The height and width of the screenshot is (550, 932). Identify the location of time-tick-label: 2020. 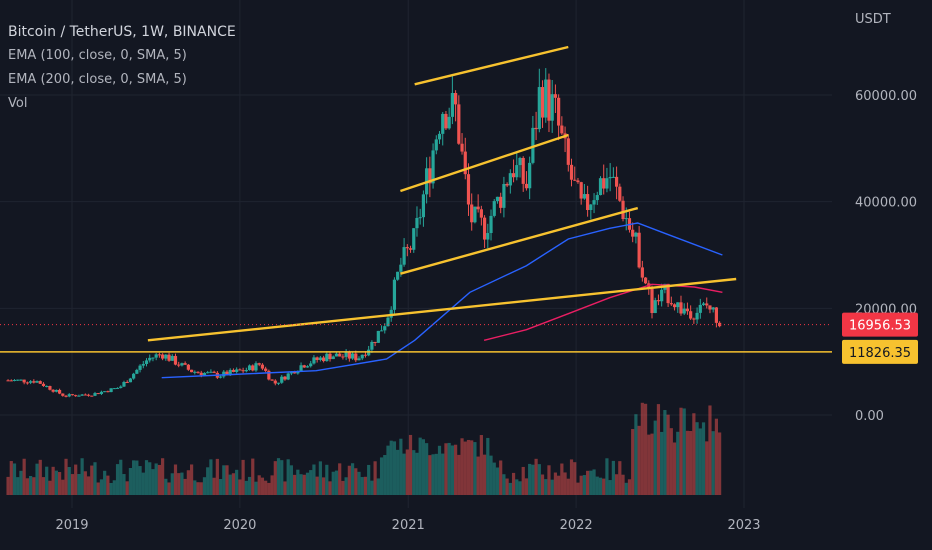
(239, 525).